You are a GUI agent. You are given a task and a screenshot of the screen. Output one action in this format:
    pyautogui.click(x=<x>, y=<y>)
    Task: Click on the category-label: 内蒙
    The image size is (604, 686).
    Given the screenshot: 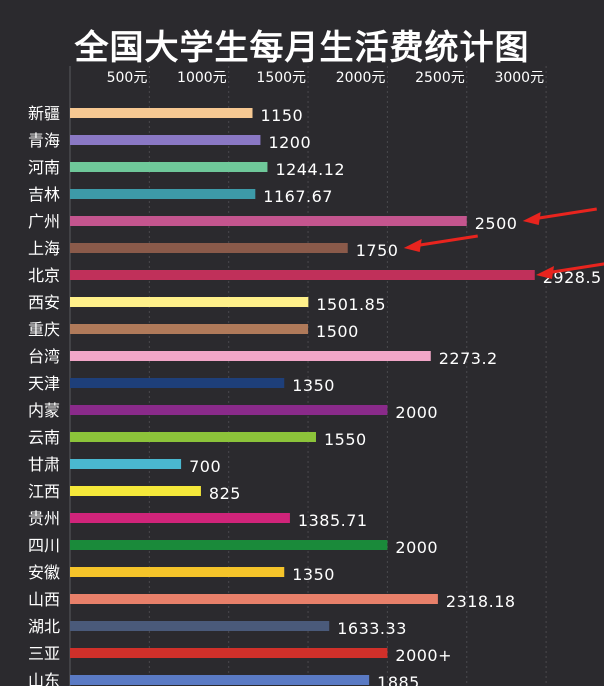 What is the action you would take?
    pyautogui.click(x=44, y=410)
    